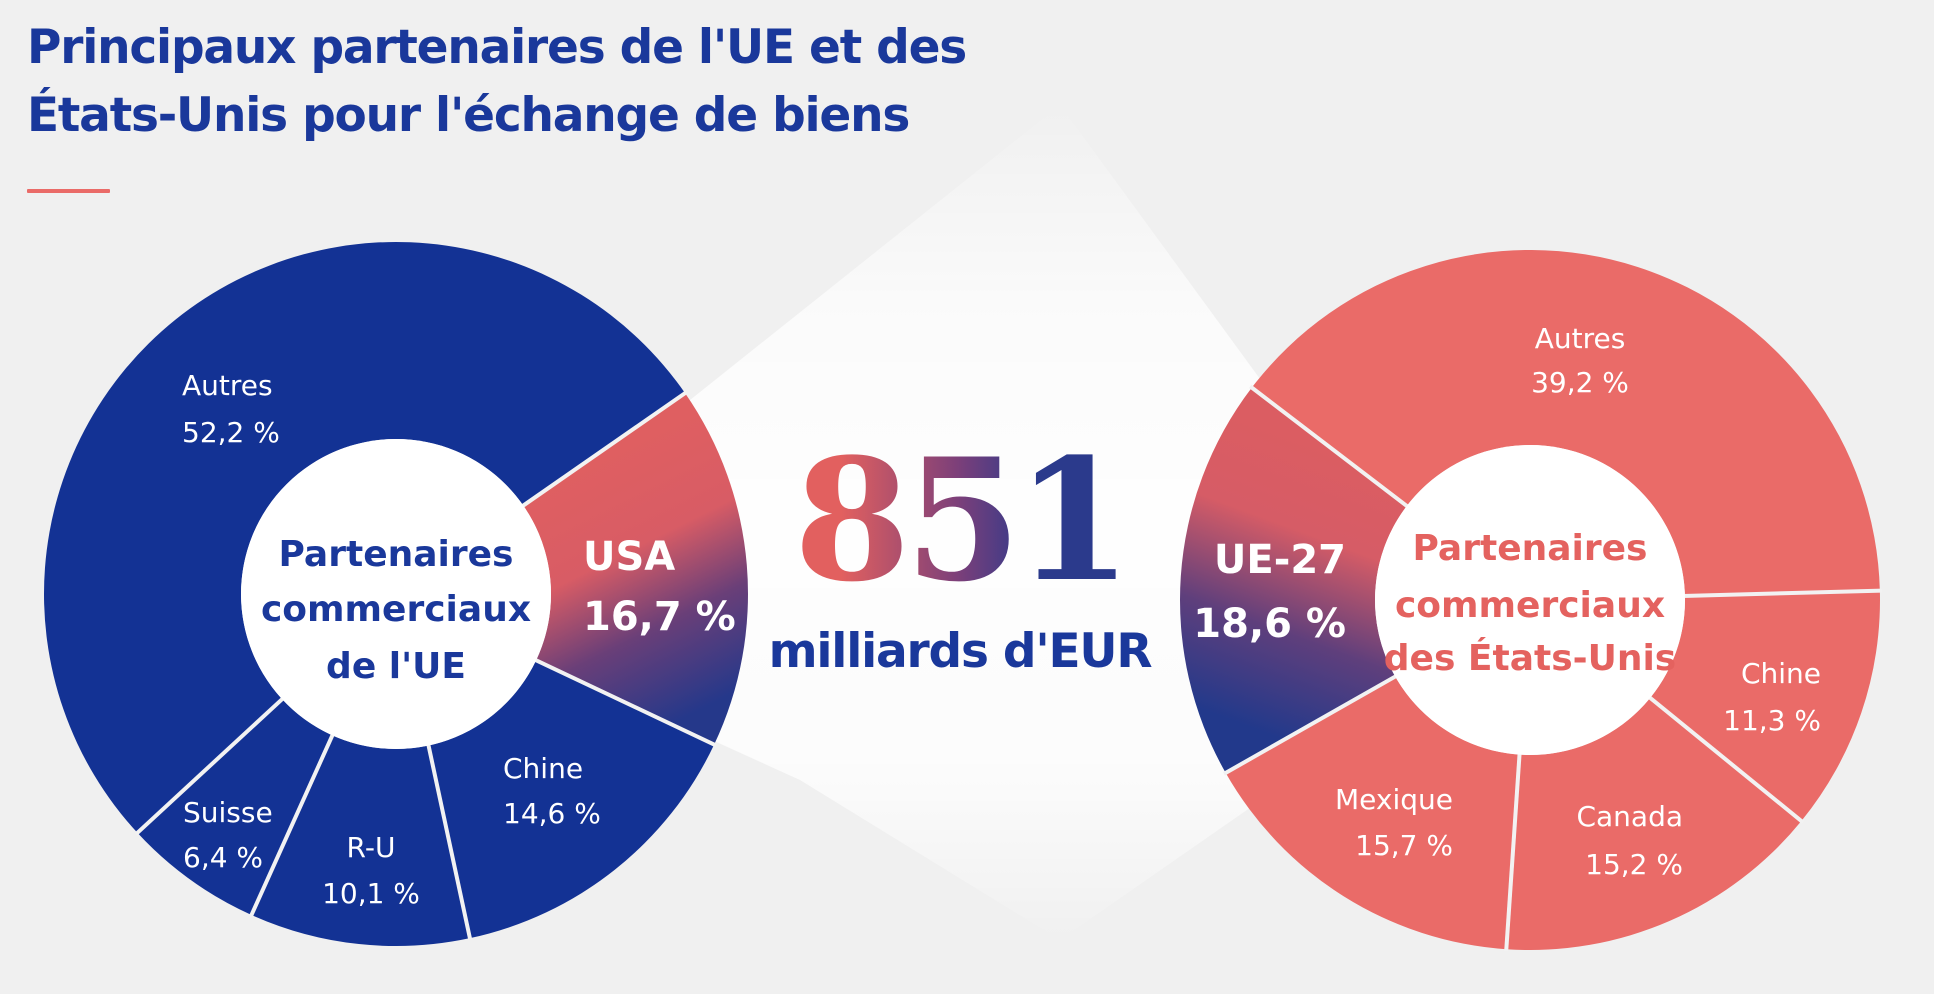  What do you see at coordinates (223, 857) in the screenshot?
I see `slice-value-suisse: 6,4 %` at bounding box center [223, 857].